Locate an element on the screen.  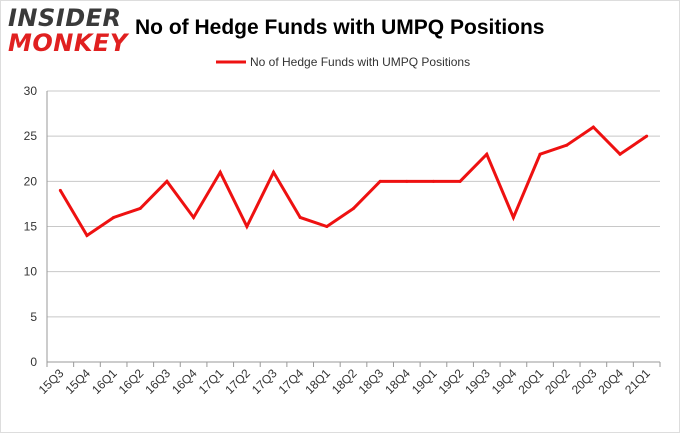
x-tick-label-19Q3: 19Q3 is located at coordinates (477, 381).